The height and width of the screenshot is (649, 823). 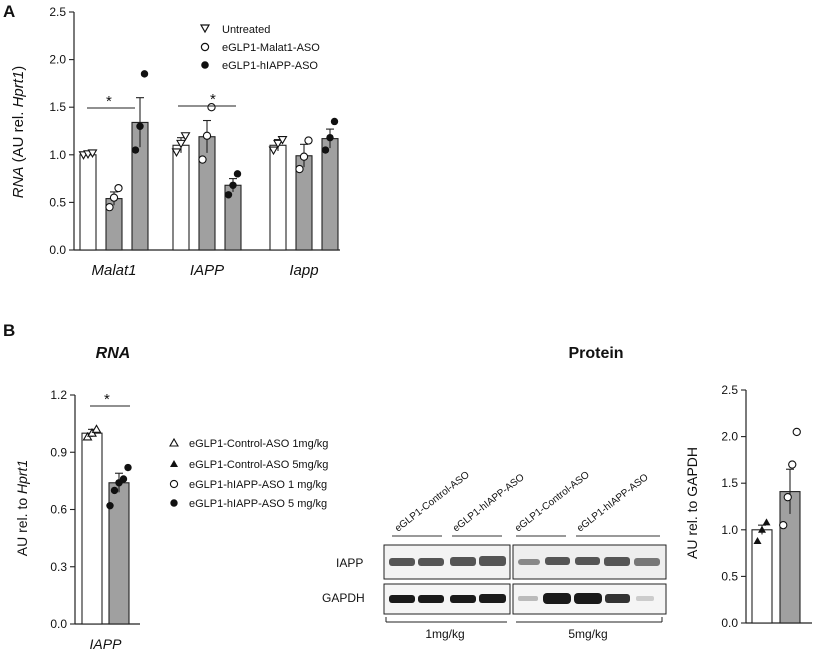 What do you see at coordinates (444, 634) in the screenshot?
I see `dose-label-1mg: 1mg/kg` at bounding box center [444, 634].